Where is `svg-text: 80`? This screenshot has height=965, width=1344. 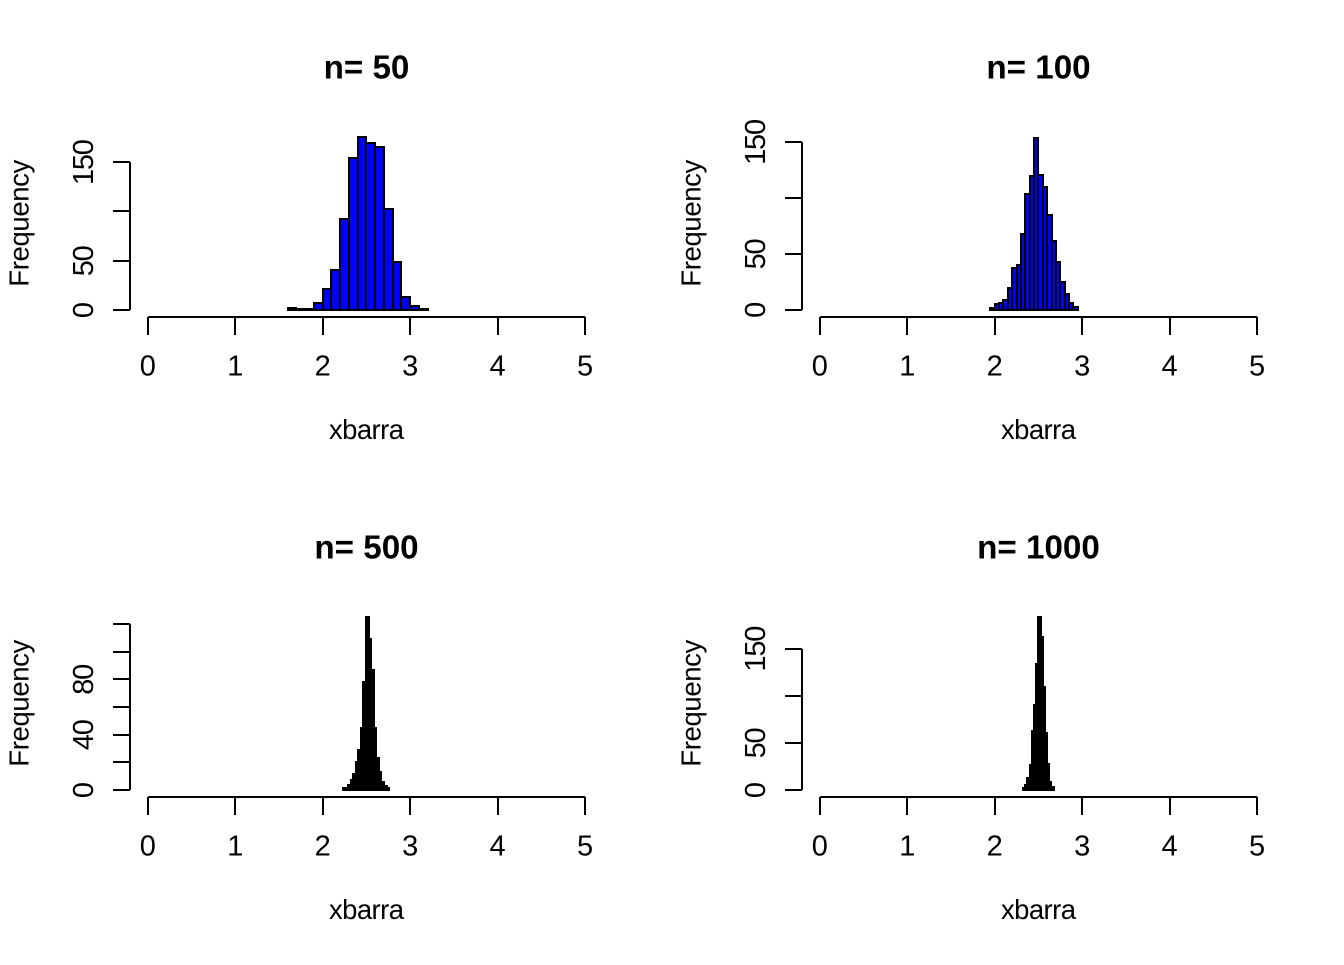 svg-text: 80 is located at coordinates (84, 679).